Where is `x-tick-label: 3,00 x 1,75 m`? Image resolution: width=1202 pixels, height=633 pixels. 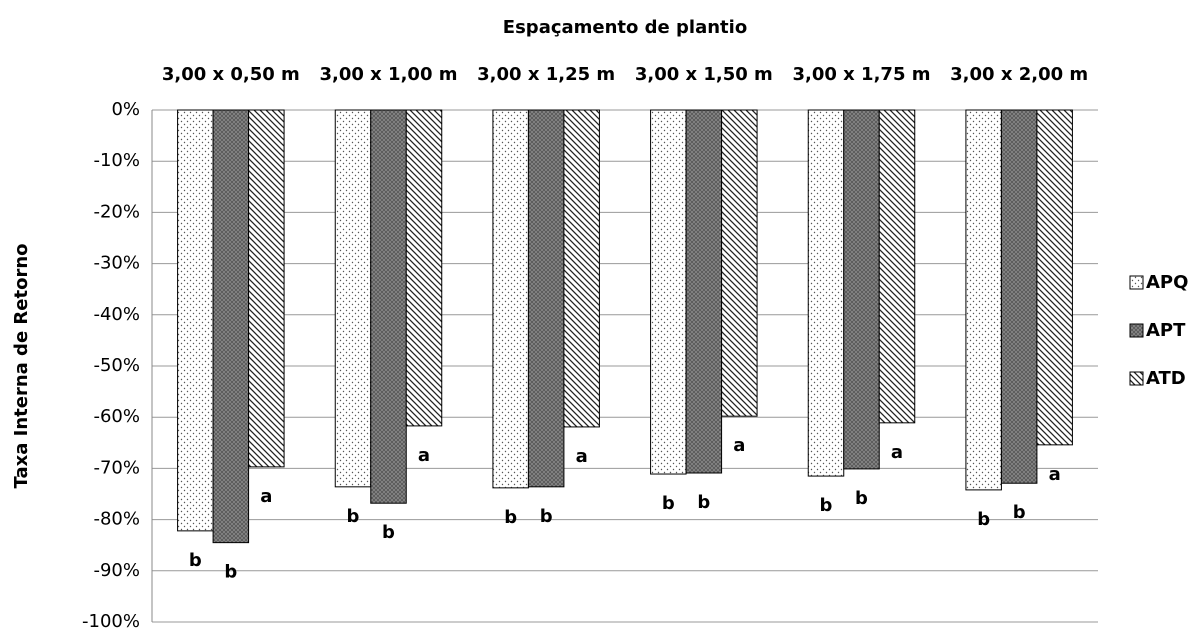
x-tick-label: 3,00 x 1,75 m is located at coordinates (862, 74).